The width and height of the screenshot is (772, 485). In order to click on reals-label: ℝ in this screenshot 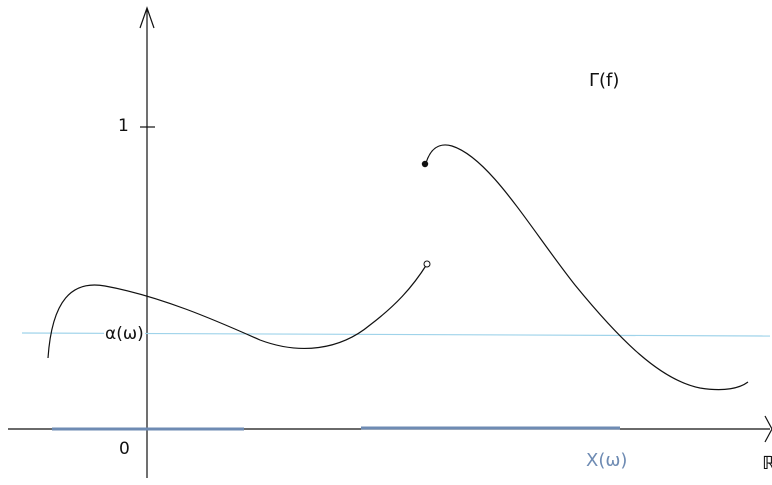, I will do `click(767, 463)`.